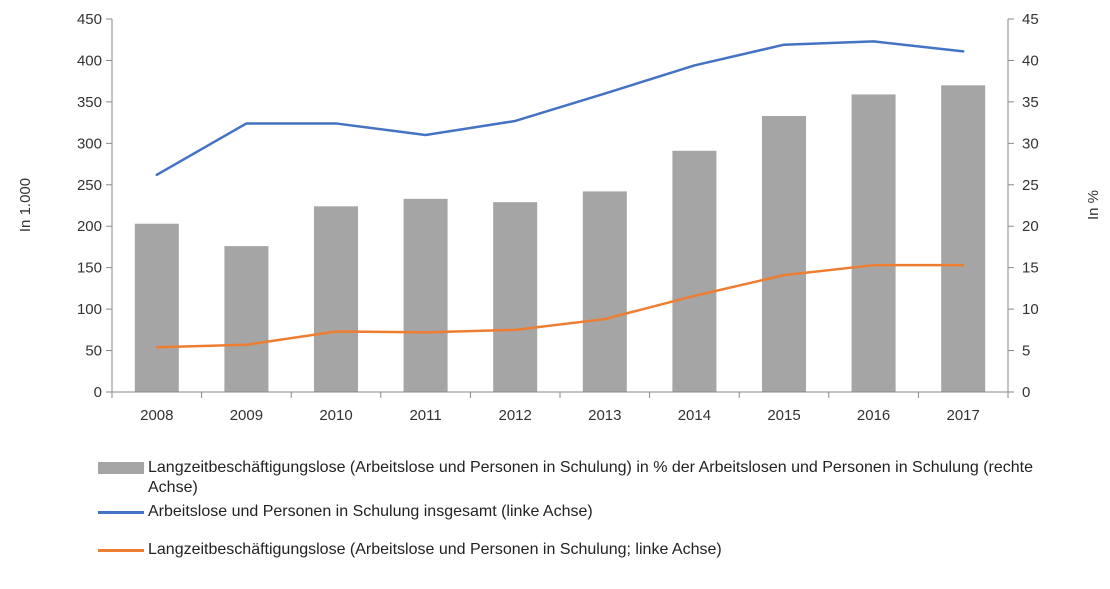 The image size is (1110, 589). Describe the element at coordinates (425, 415) in the screenshot. I see `x-tick-label: 2011` at that location.